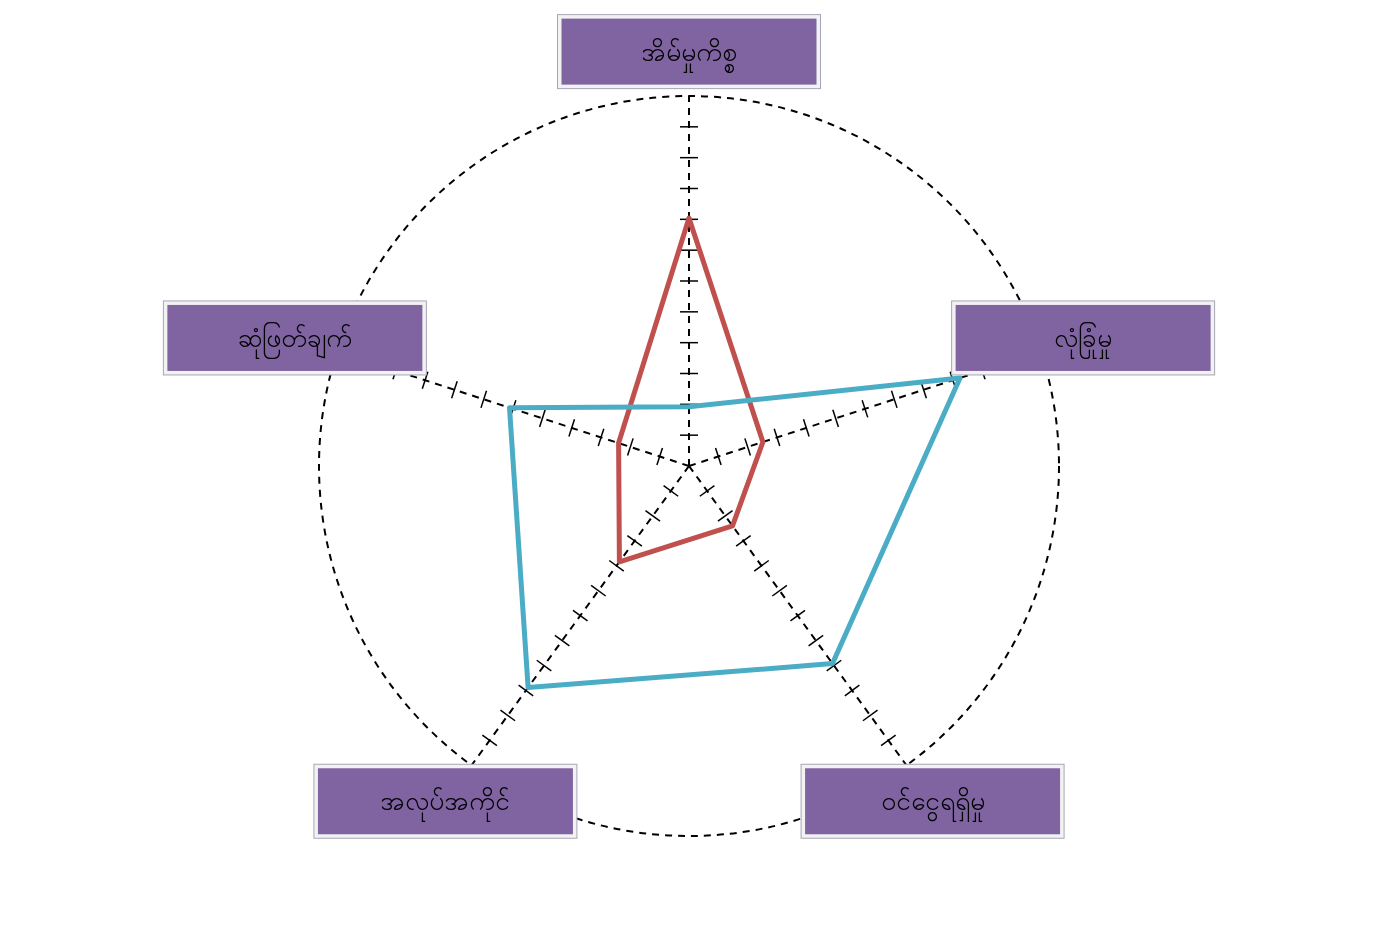  Describe the element at coordinates (294, 339) in the screenshot. I see `spoke-label: ဆုံဖြတ်ချက်` at that location.